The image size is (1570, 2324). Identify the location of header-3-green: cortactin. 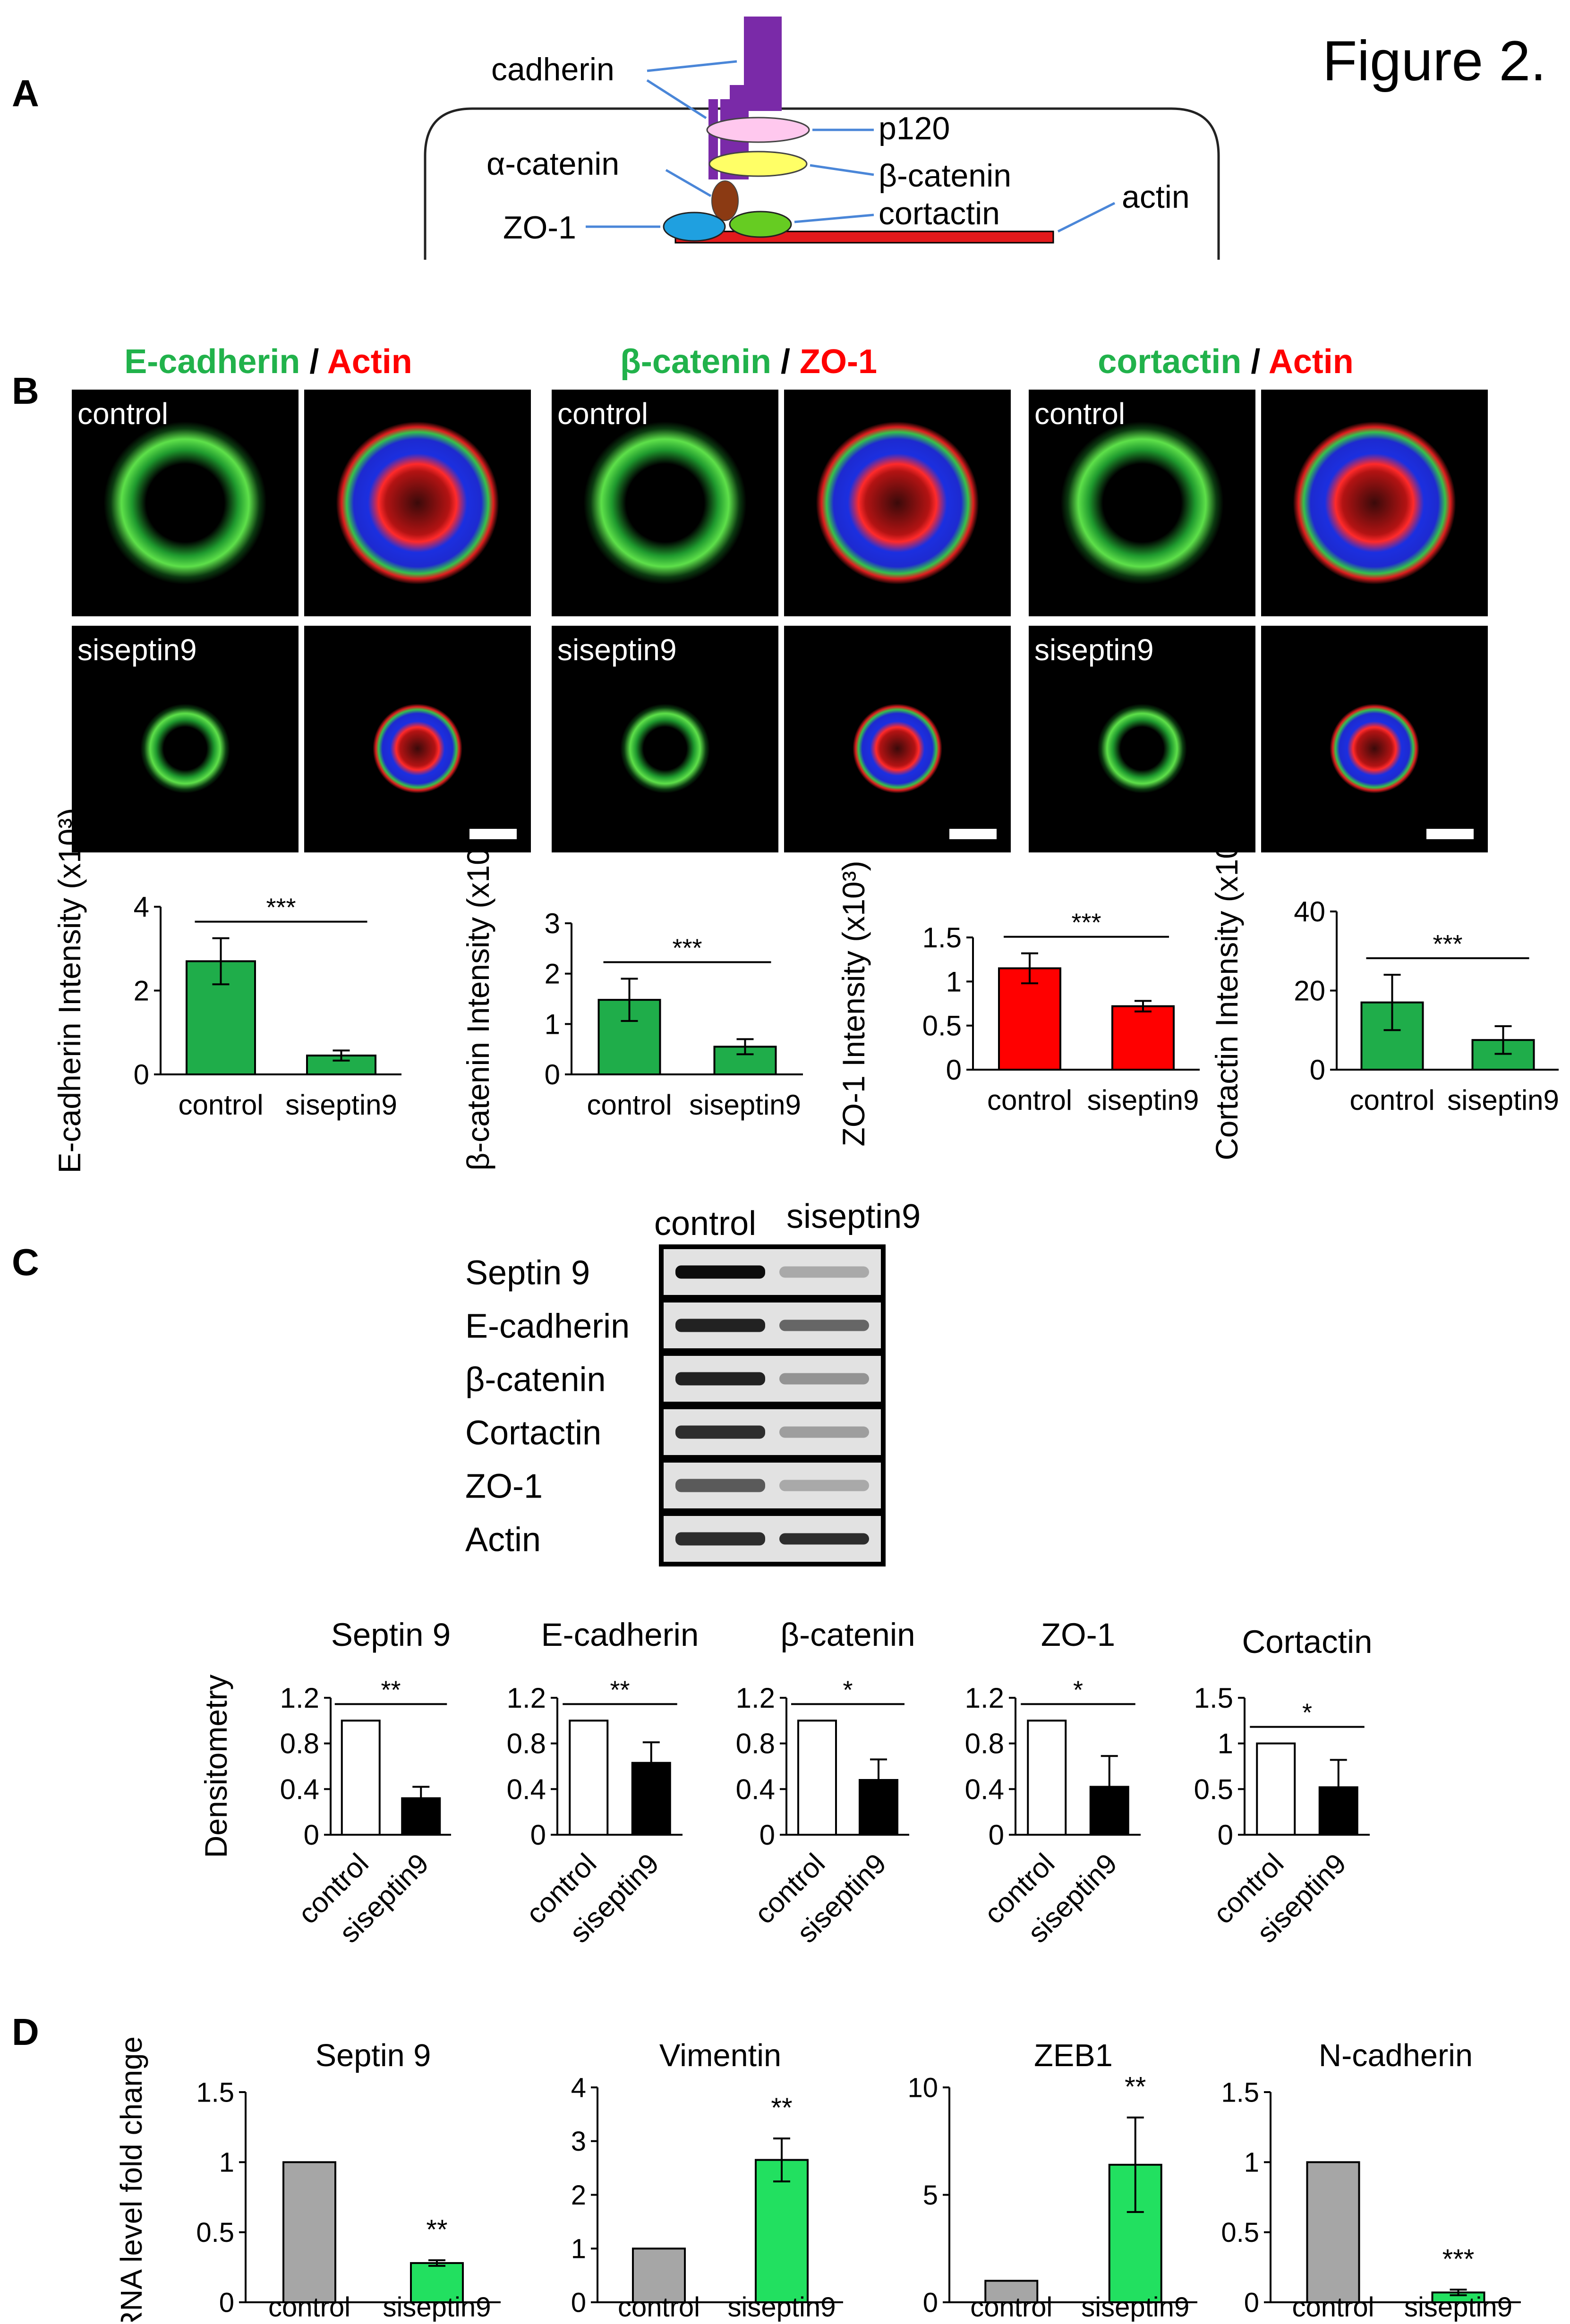
(1170, 362).